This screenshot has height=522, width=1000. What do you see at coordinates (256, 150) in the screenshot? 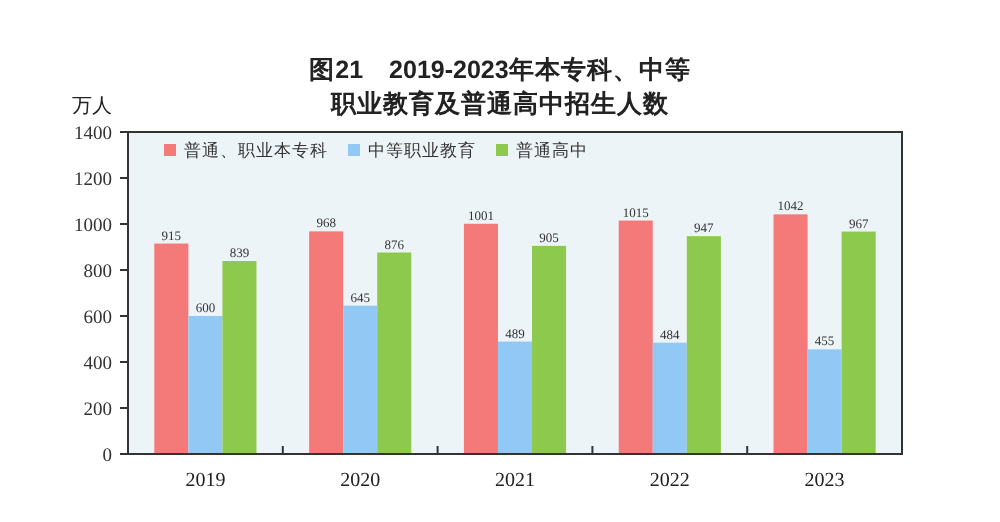
I see `legend-label: 普通、职业本专科` at bounding box center [256, 150].